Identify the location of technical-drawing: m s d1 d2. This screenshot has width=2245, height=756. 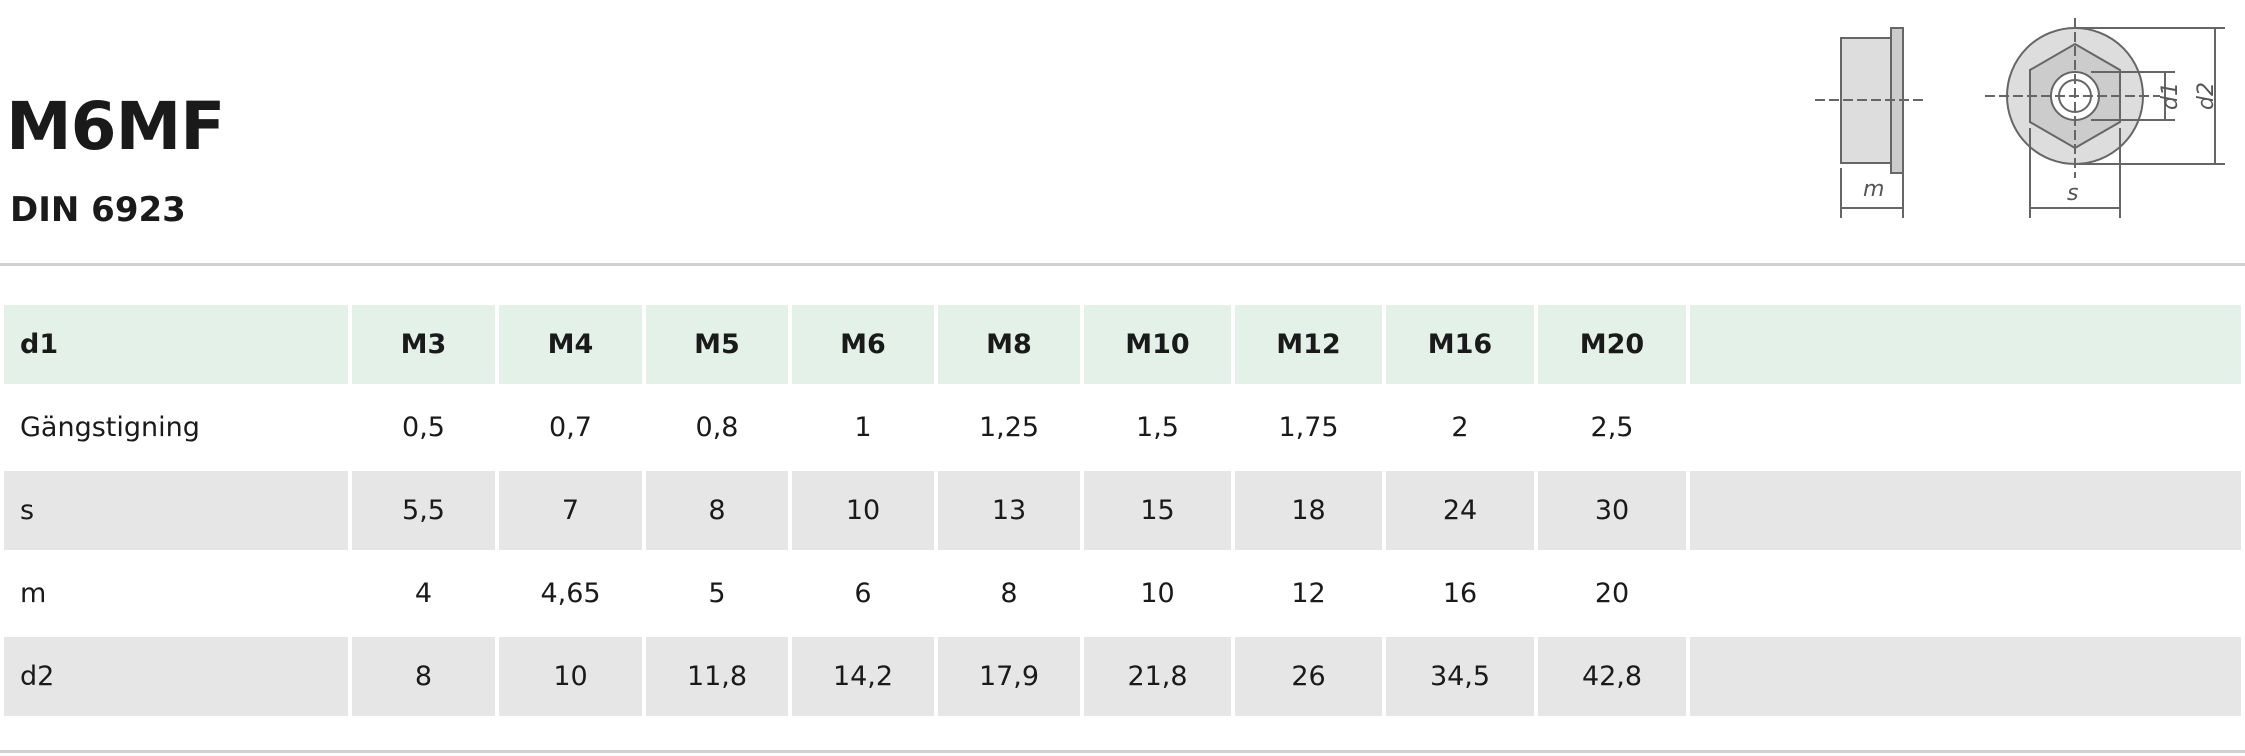
(2020, 118).